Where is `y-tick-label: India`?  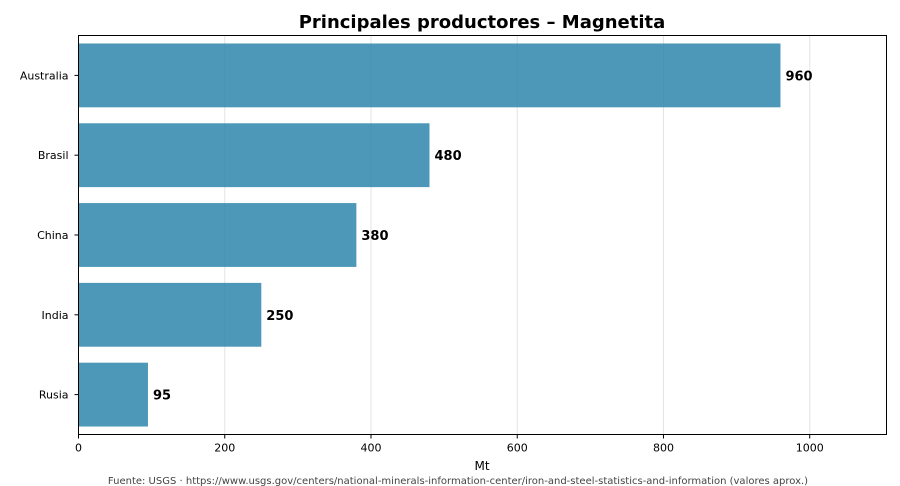
y-tick-label: India is located at coordinates (55, 315).